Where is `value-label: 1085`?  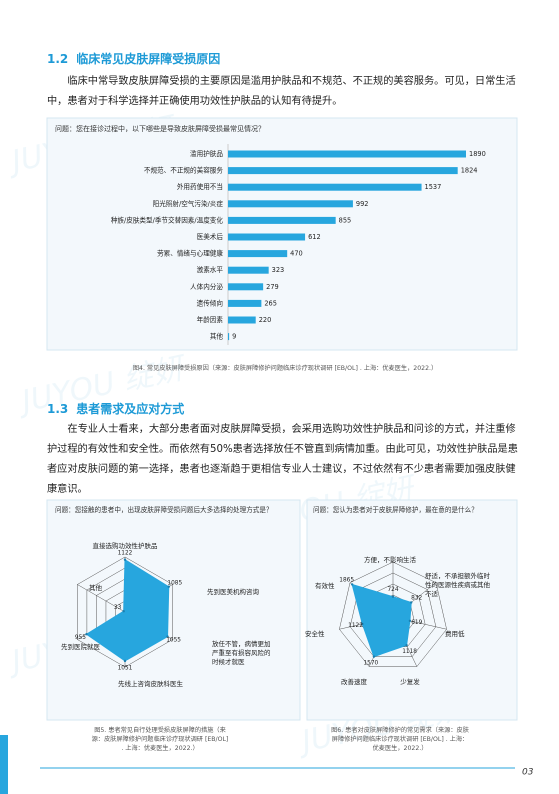 value-label: 1085 is located at coordinates (174, 584).